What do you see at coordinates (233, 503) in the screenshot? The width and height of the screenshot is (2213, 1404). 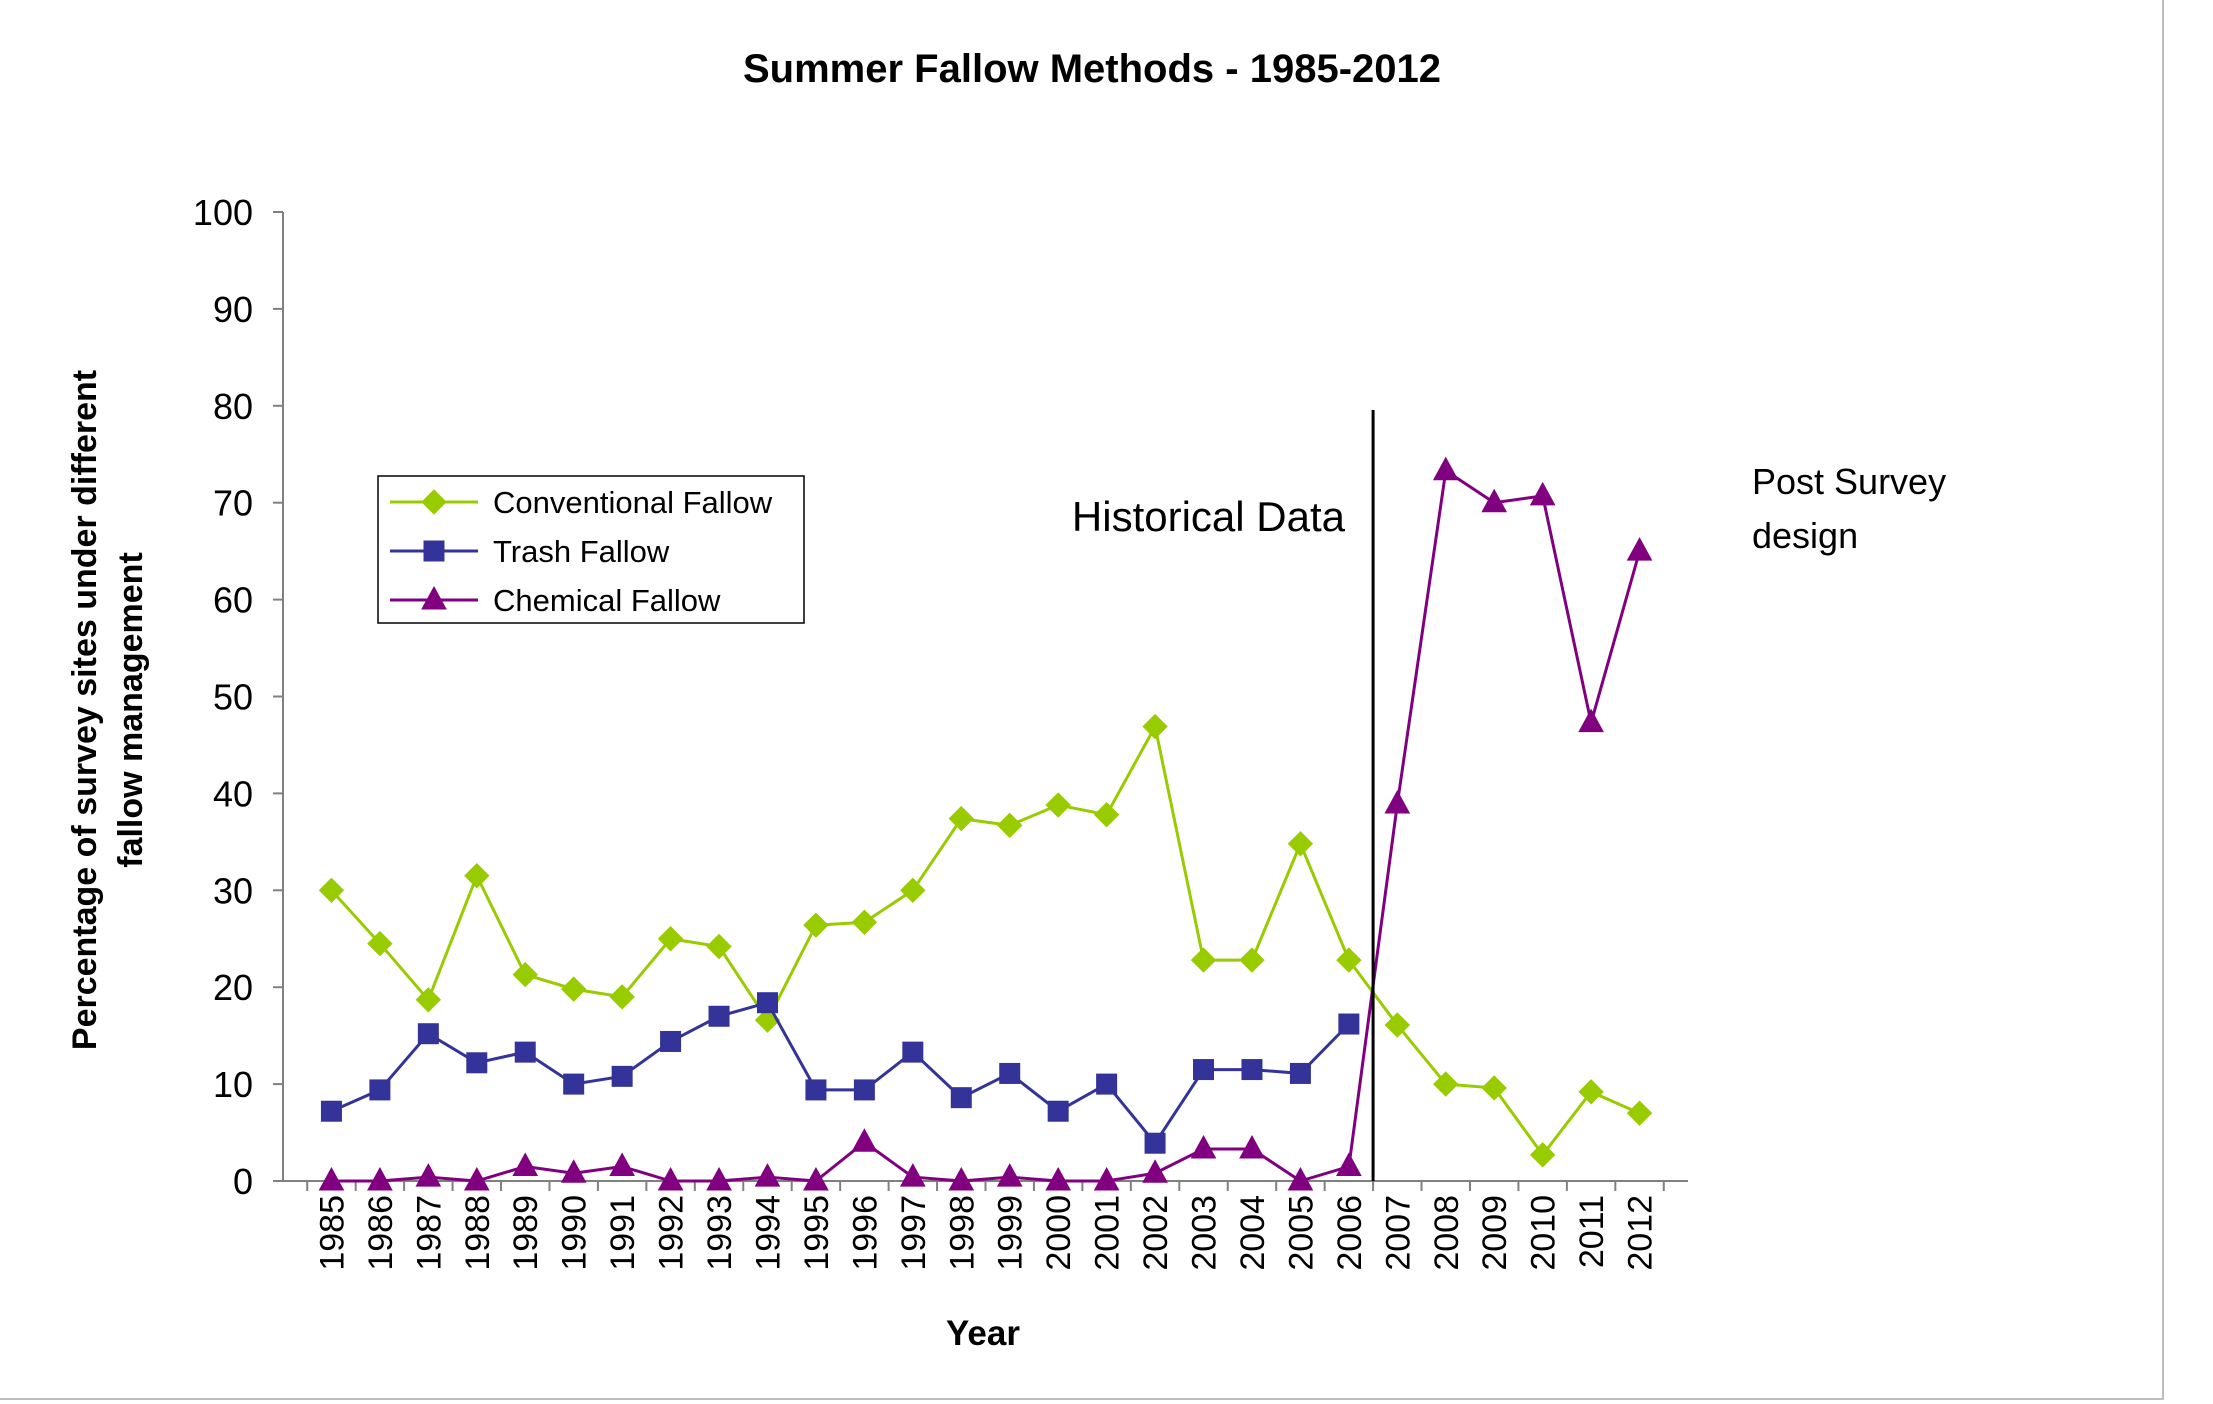 I see `y-tick-label: 70` at bounding box center [233, 503].